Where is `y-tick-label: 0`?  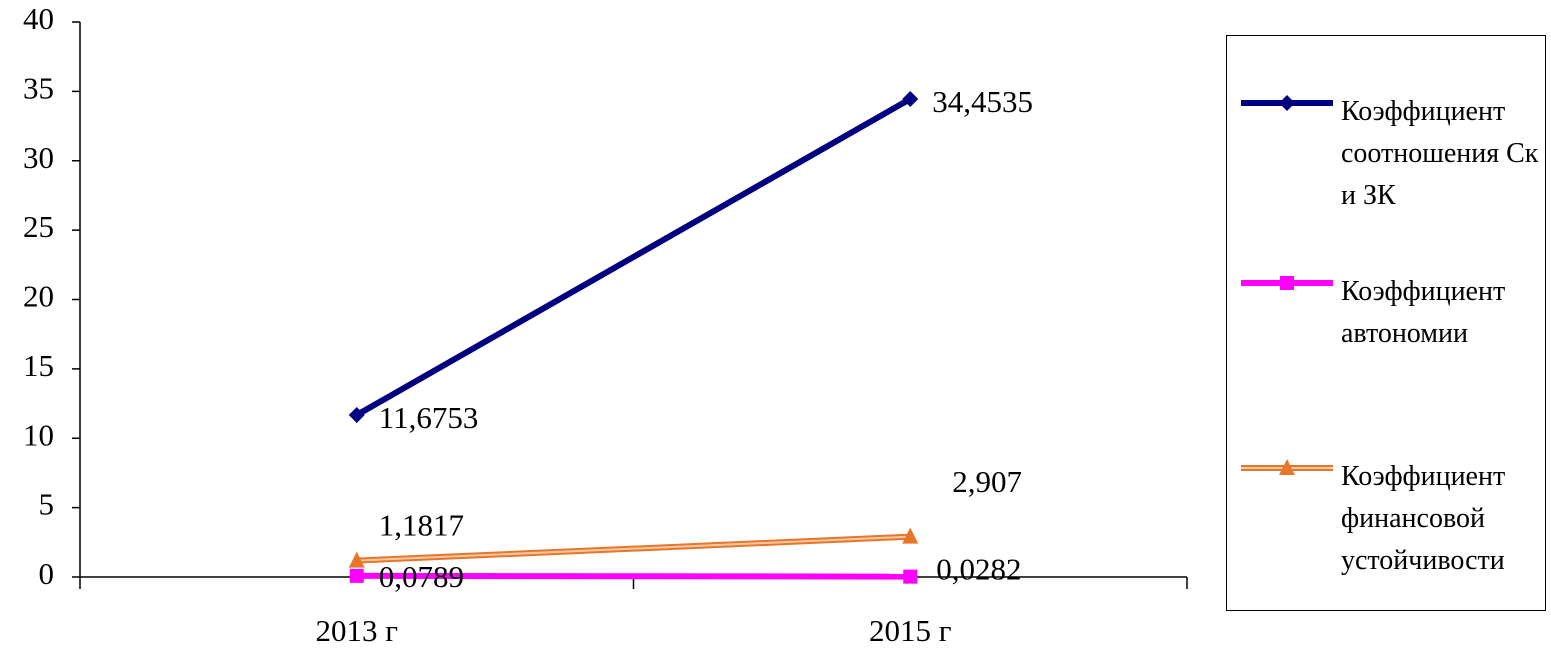 y-tick-label: 0 is located at coordinates (47, 573).